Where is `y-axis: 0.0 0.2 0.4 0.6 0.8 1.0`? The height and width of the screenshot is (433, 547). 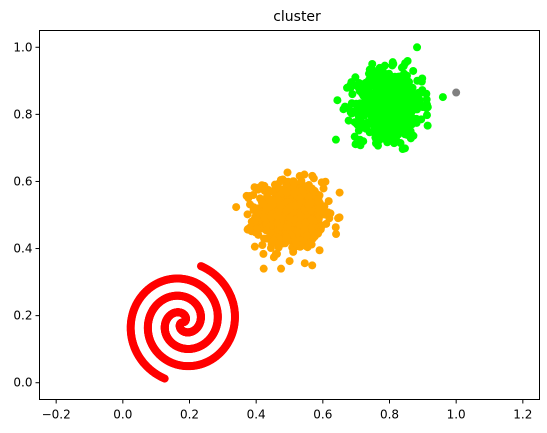
y-axis: 0.0 0.2 0.4 0.6 0.8 1.0 is located at coordinates (26, 215).